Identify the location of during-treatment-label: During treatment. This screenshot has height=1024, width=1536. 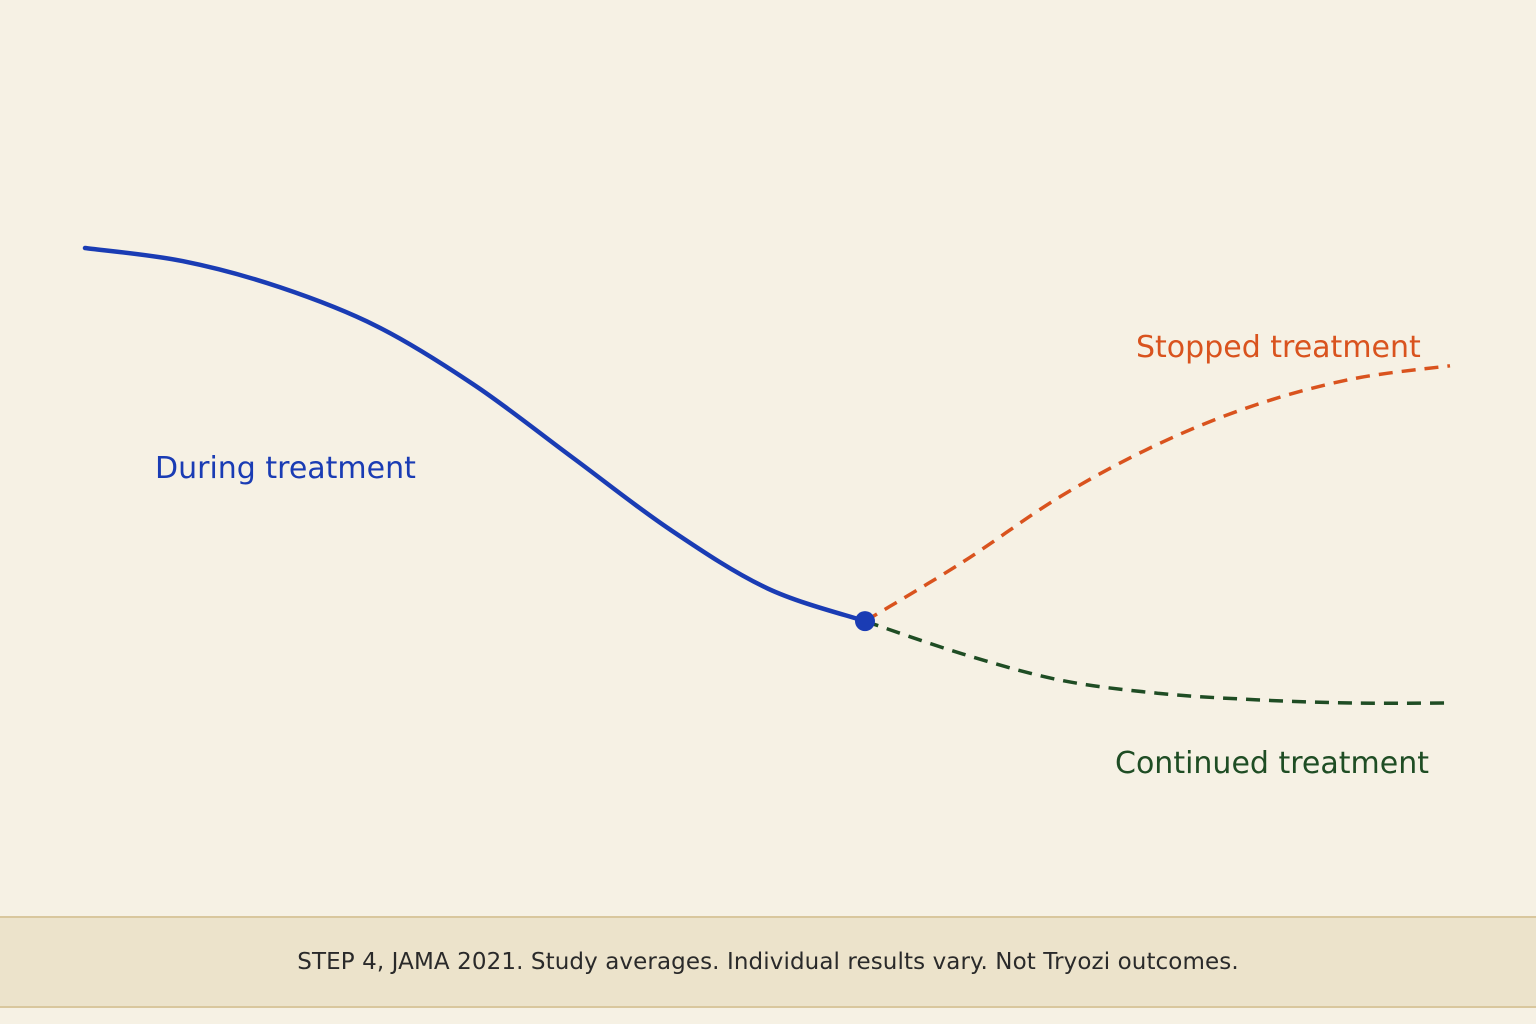
(285, 468).